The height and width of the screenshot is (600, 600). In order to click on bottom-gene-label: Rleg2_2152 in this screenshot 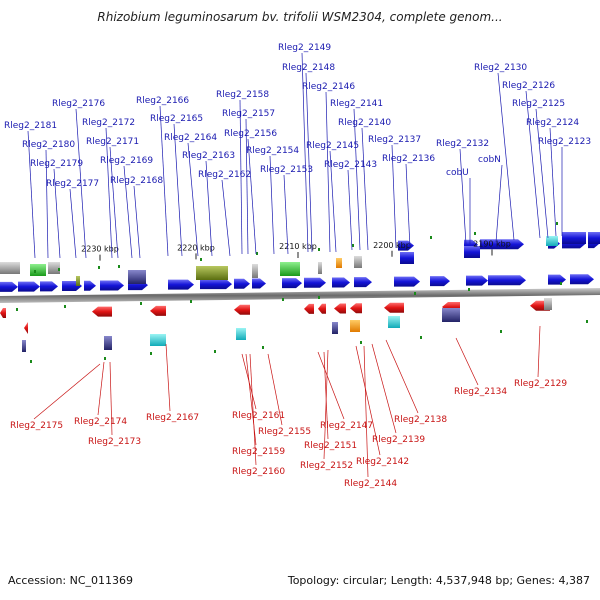, I will do `click(326, 466)`.